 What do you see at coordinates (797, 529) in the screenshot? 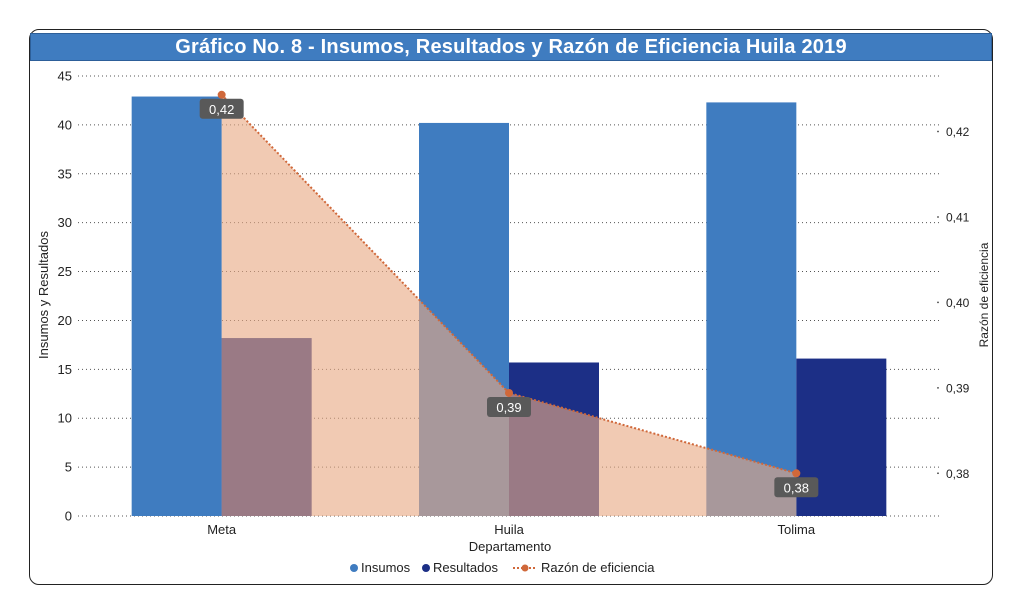
I see `category-label-tolima: Tolima` at bounding box center [797, 529].